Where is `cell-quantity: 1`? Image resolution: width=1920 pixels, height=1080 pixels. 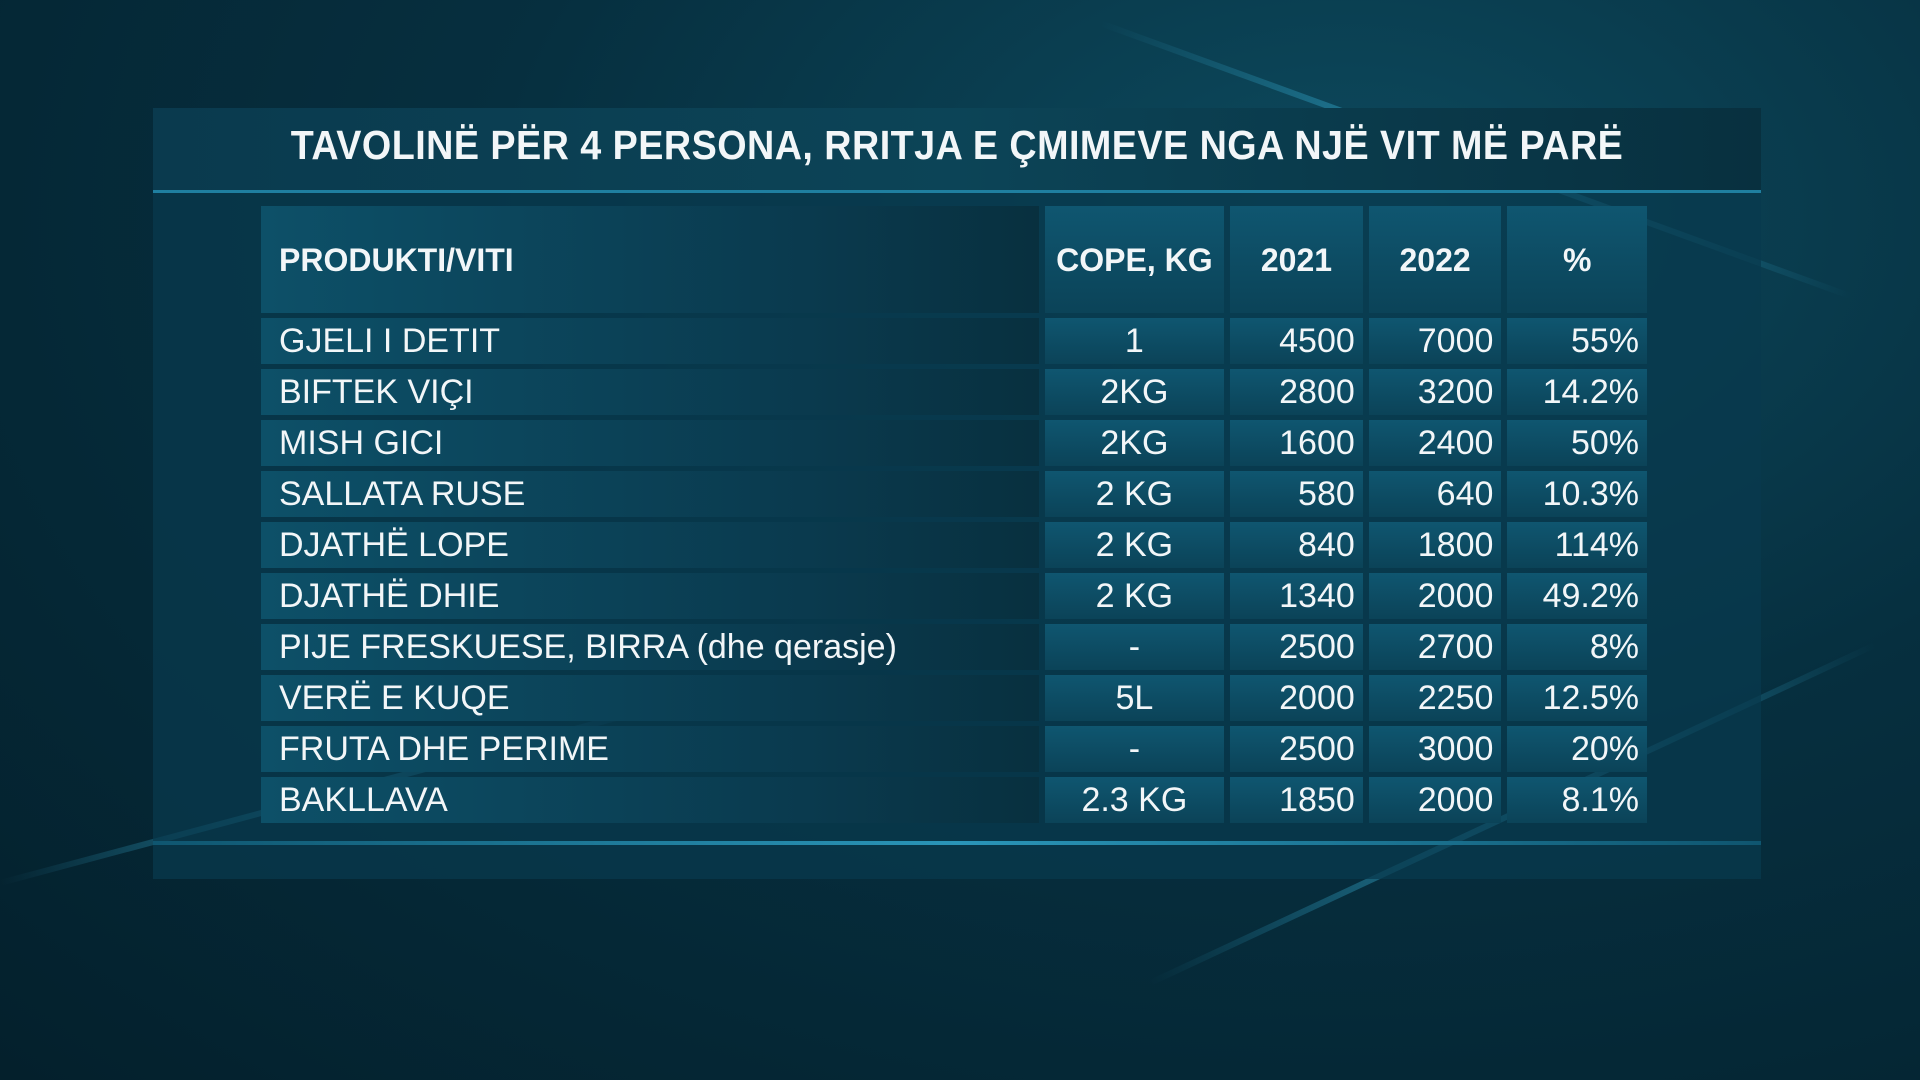
cell-quantity: 1 is located at coordinates (1134, 341).